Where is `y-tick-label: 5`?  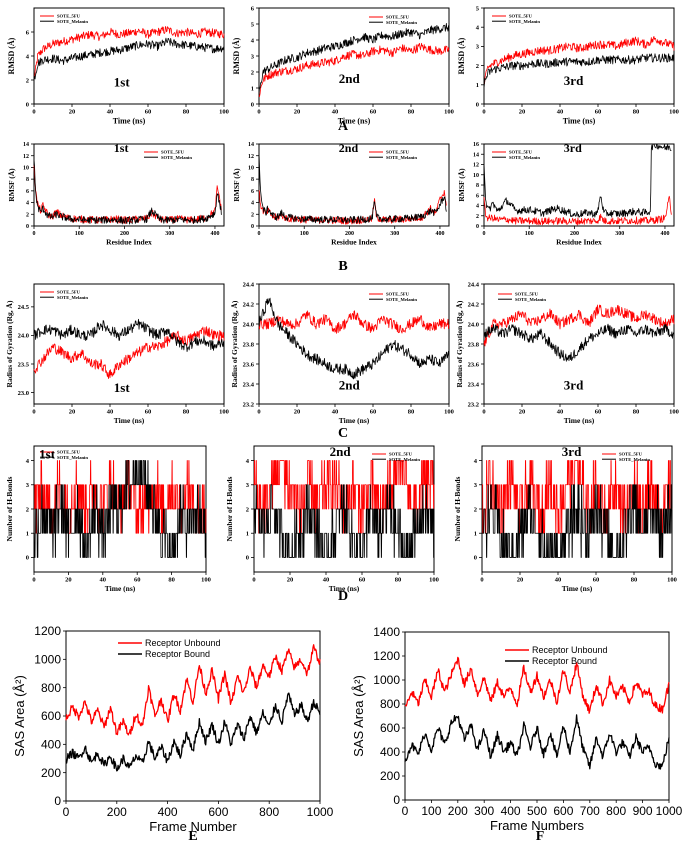 y-tick-label: 5 is located at coordinates (253, 24).